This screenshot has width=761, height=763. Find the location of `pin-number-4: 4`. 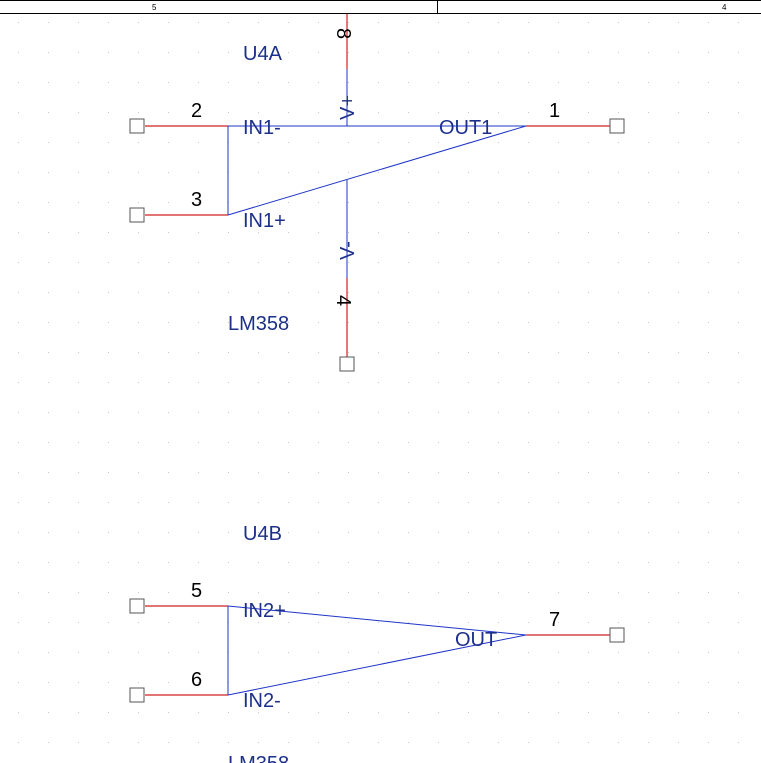

pin-number-4: 4 is located at coordinates (343, 300).